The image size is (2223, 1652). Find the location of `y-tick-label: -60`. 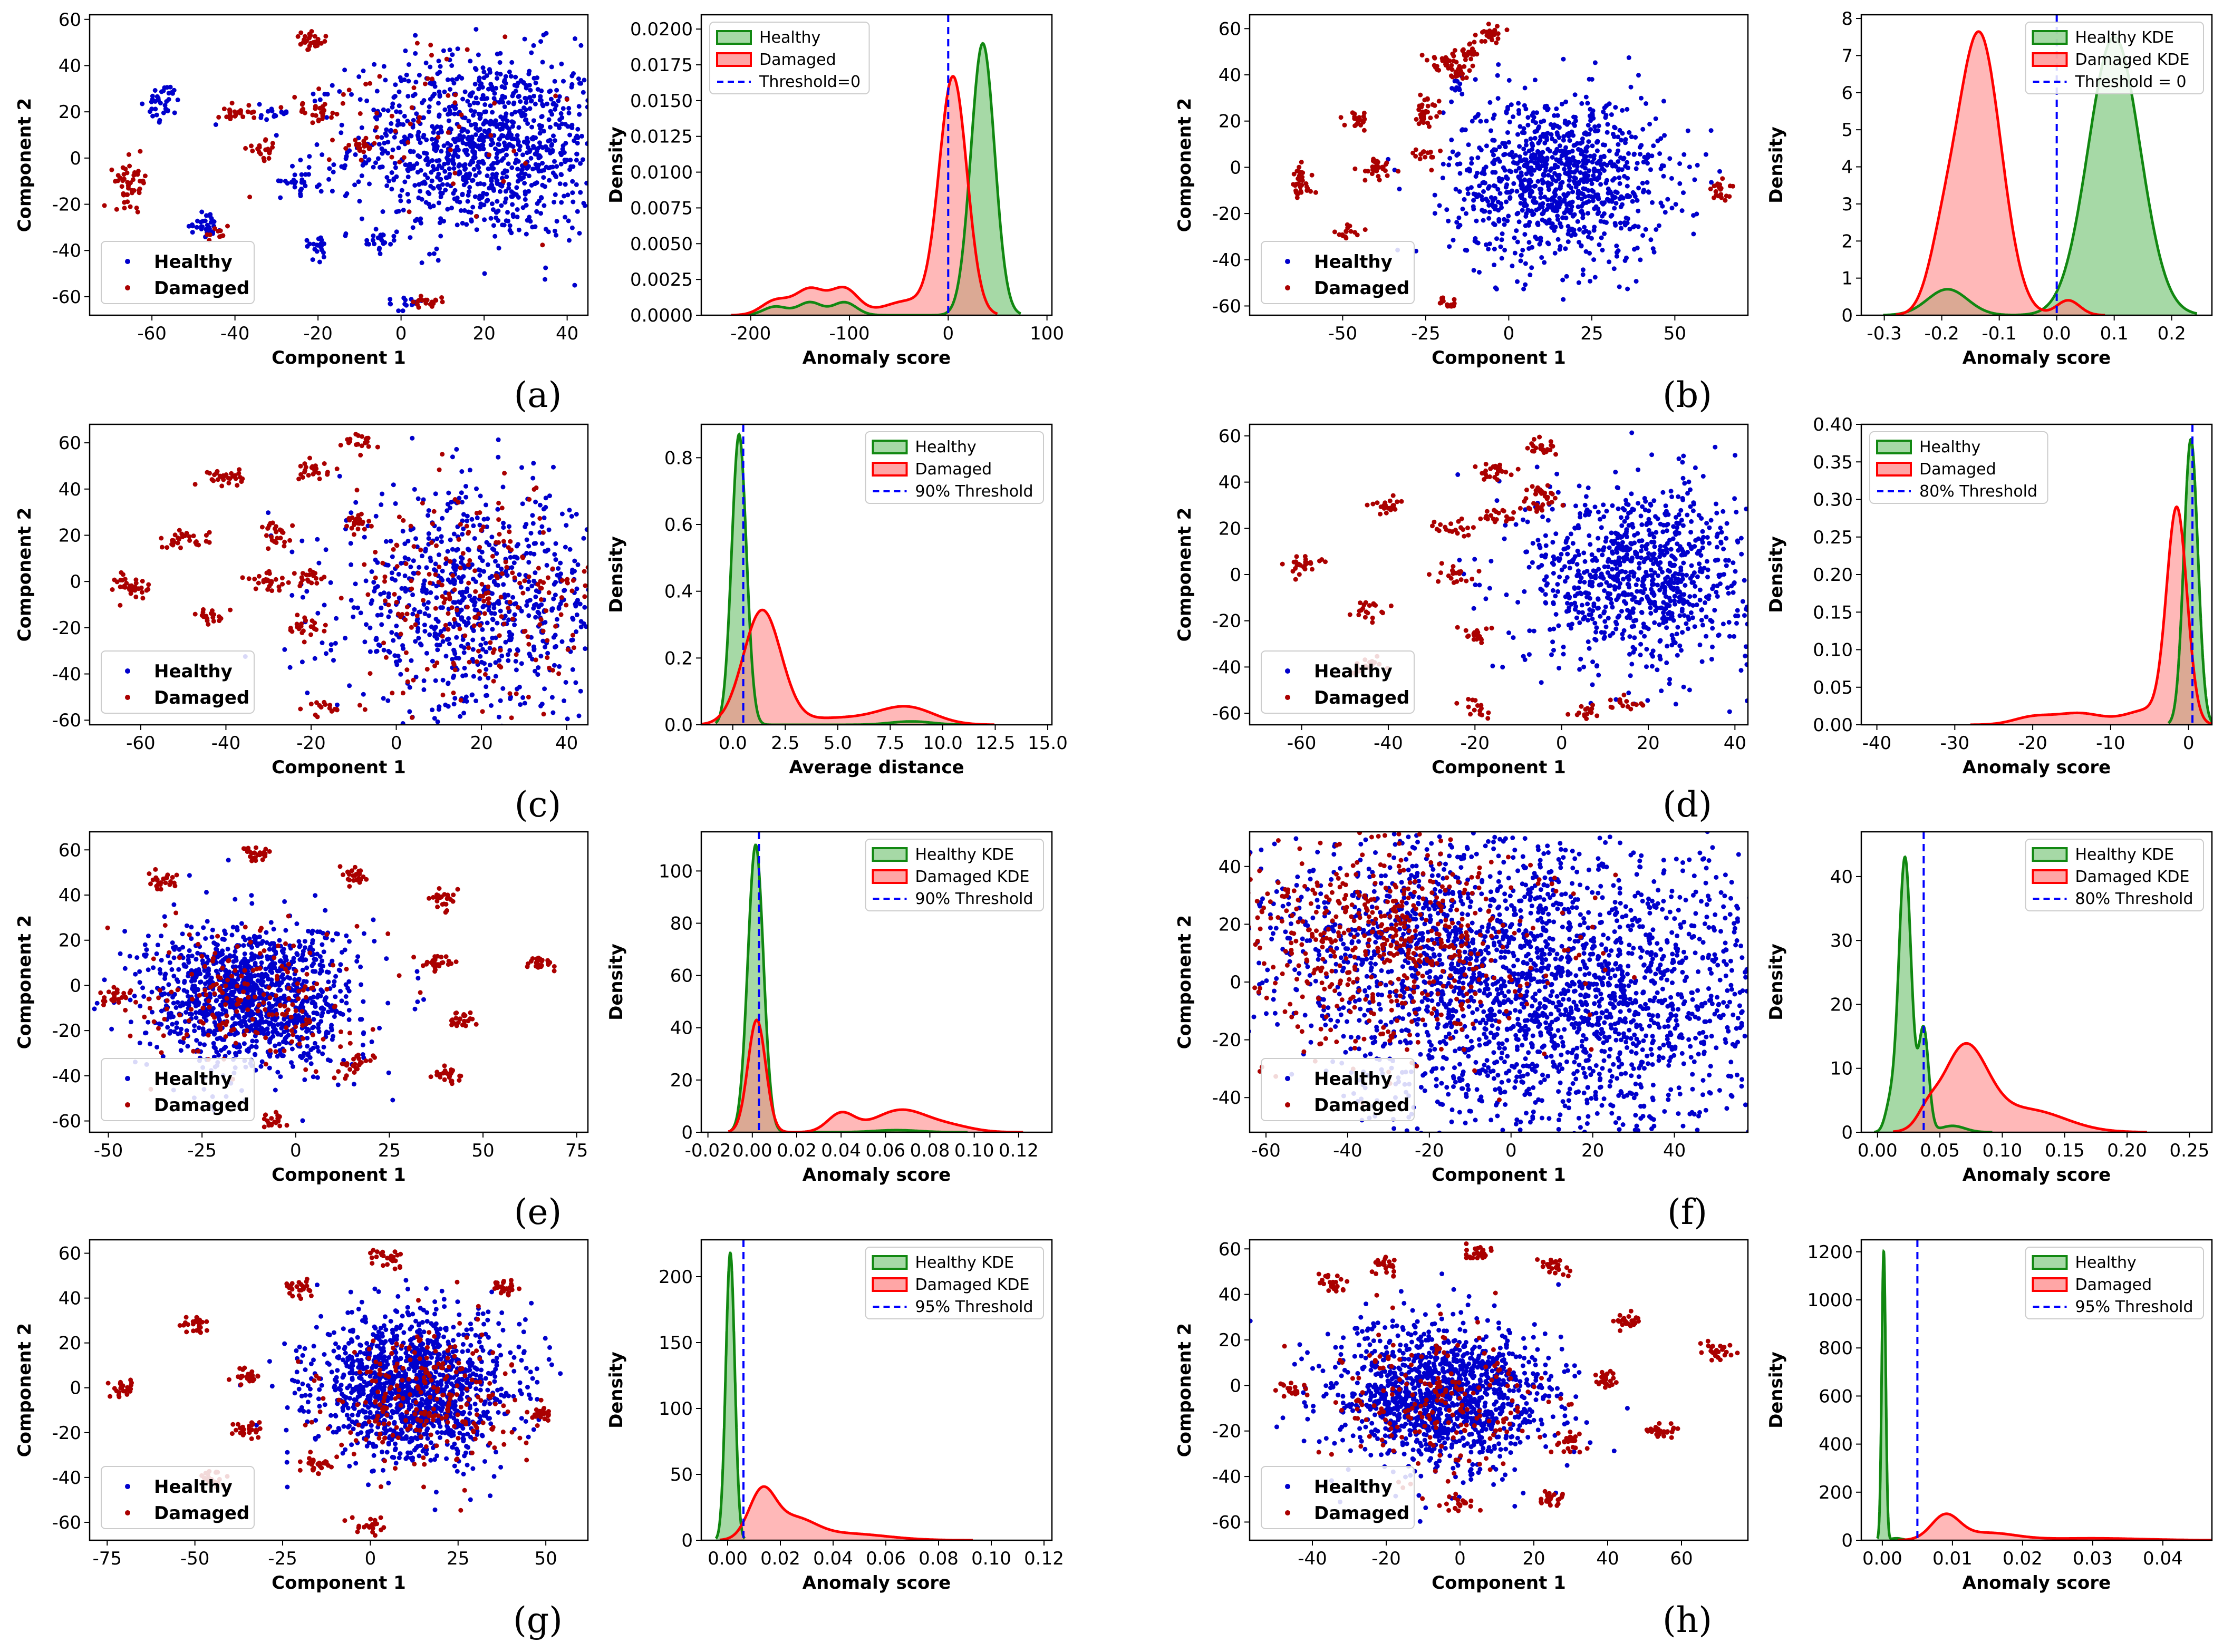

y-tick-label: -60 is located at coordinates (66, 720).